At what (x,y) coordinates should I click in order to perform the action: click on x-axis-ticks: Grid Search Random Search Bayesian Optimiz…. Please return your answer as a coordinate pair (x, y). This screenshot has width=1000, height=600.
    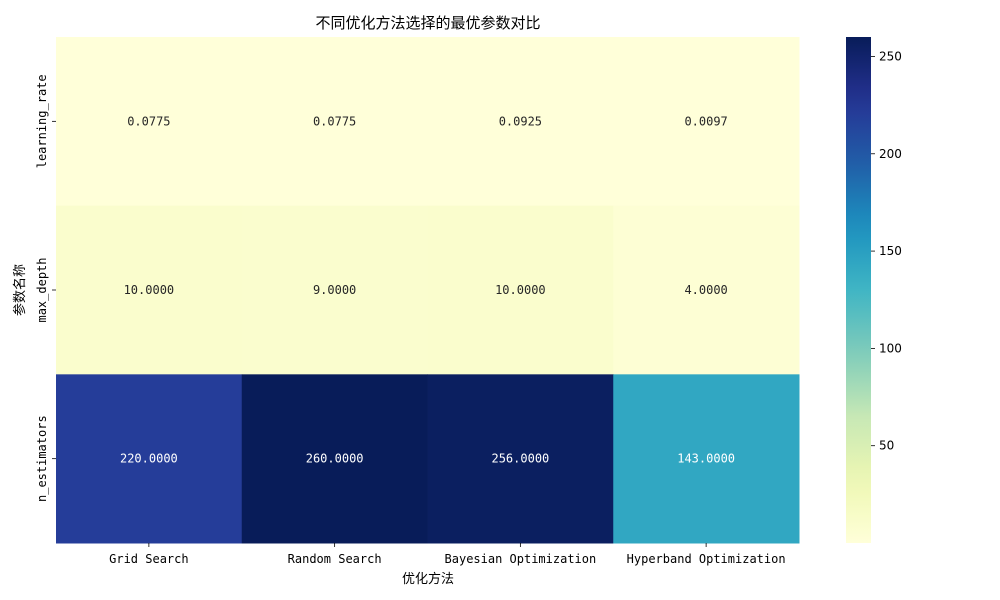
    Looking at the image, I should click on (447, 554).